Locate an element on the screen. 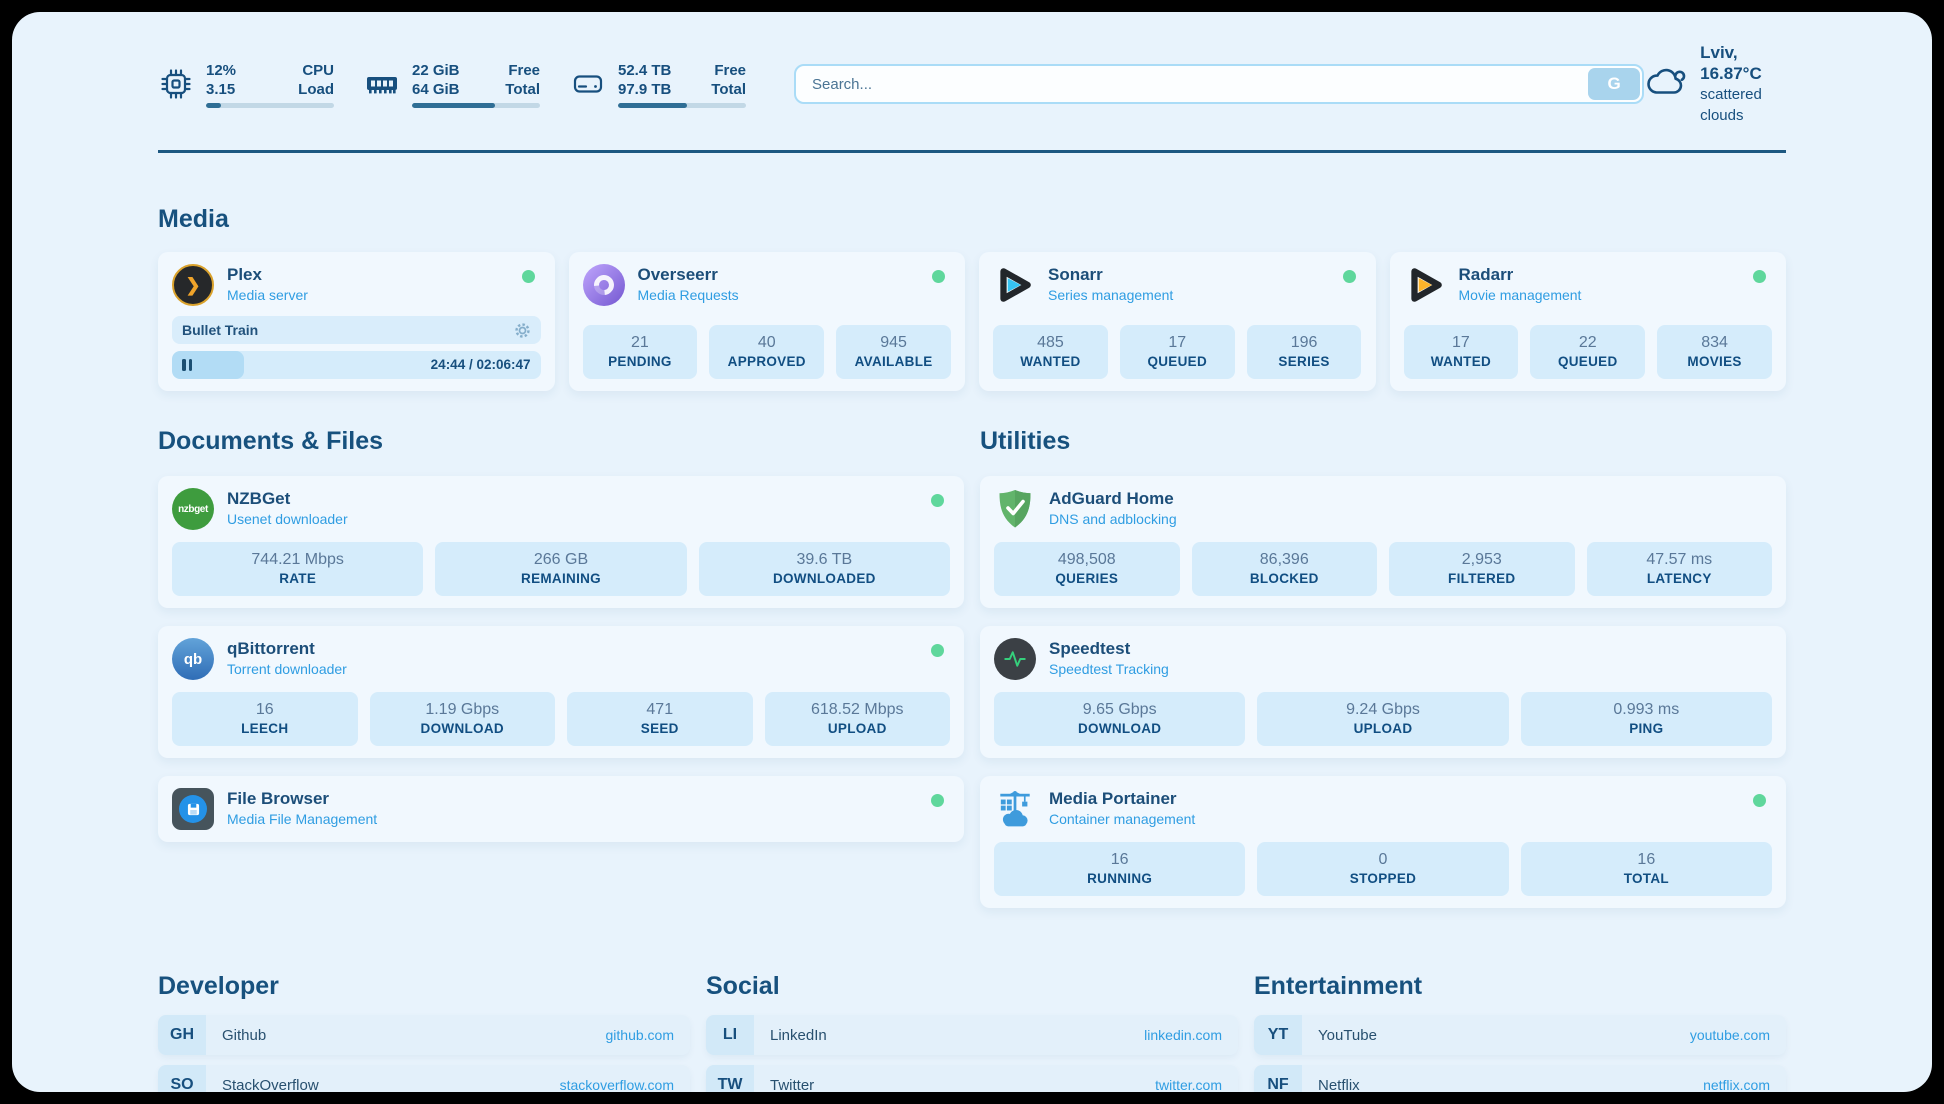 The image size is (1944, 1104). stat-value: 471 is located at coordinates (660, 709).